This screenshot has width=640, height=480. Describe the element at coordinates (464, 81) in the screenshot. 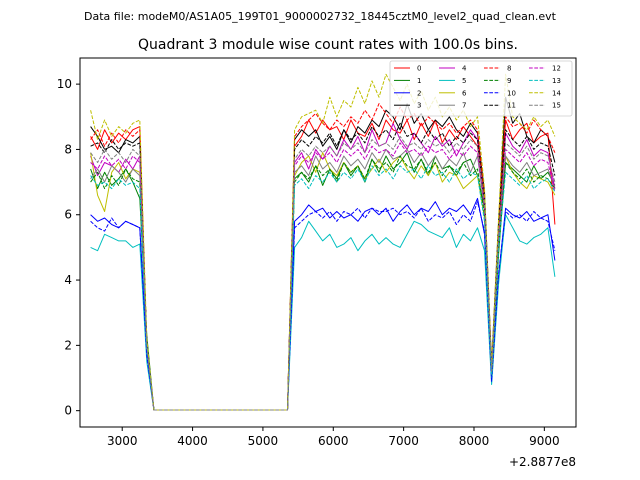

I see `legend-label-5: 5` at that location.